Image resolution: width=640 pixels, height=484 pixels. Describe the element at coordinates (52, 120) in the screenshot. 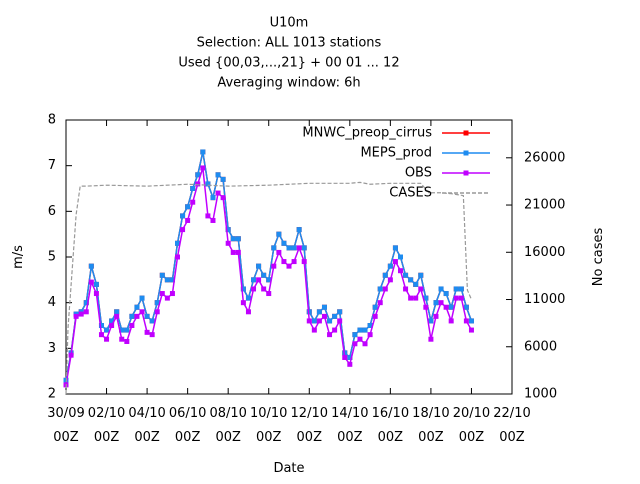

I see `y-tick-label: 8` at that location.